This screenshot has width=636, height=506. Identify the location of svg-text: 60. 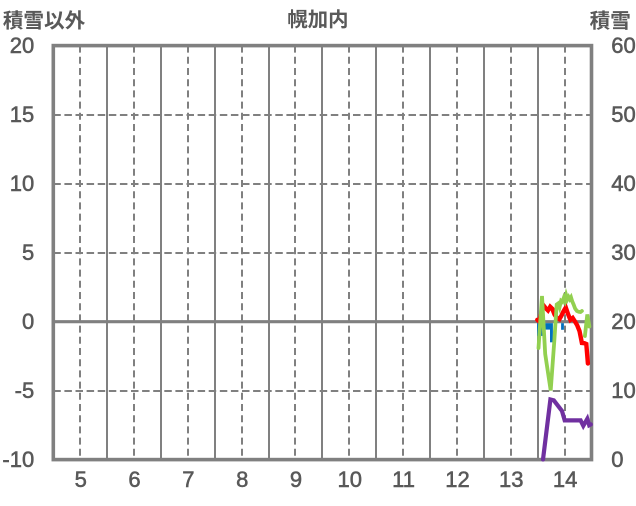
(623, 45).